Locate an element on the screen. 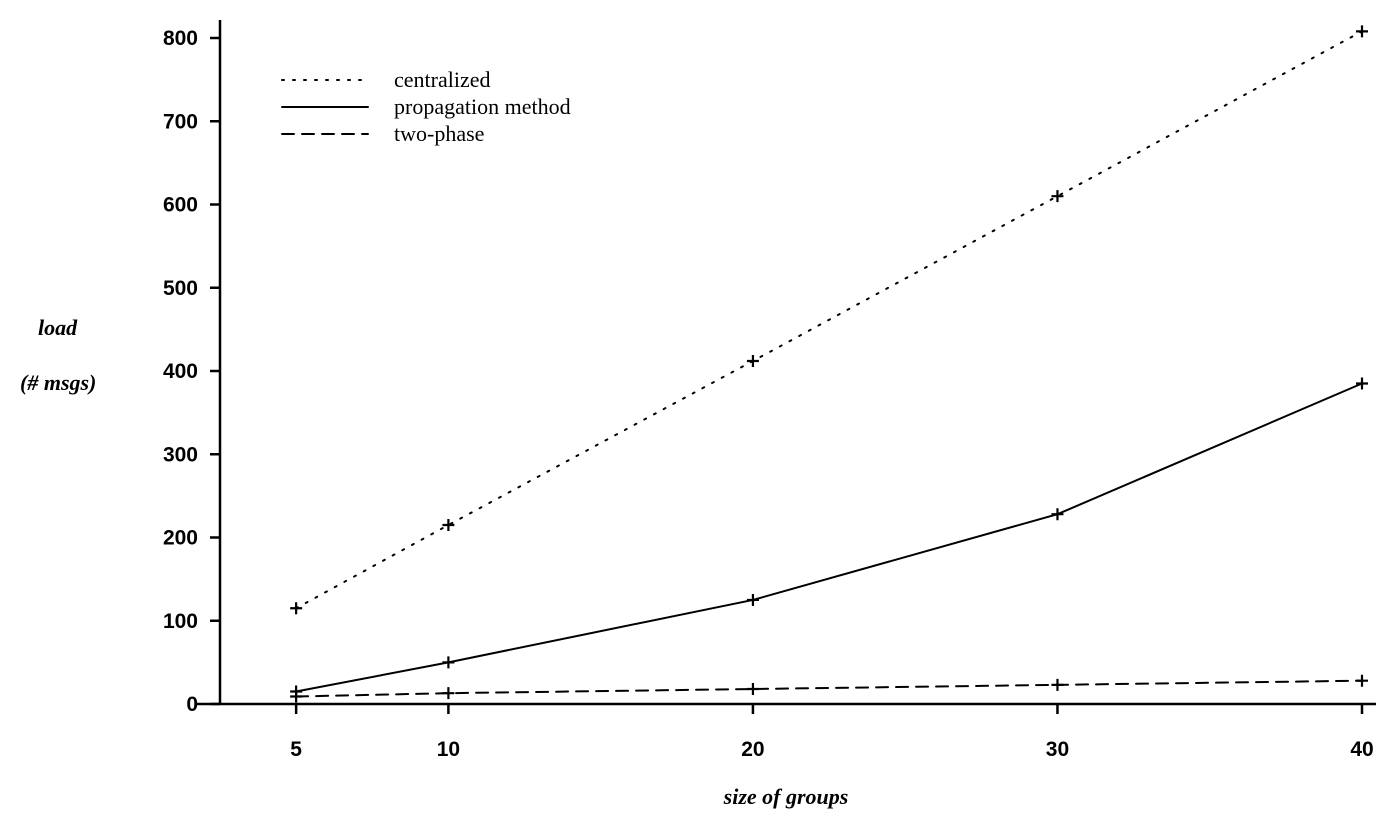  y-tick-label: 500 is located at coordinates (180, 288).